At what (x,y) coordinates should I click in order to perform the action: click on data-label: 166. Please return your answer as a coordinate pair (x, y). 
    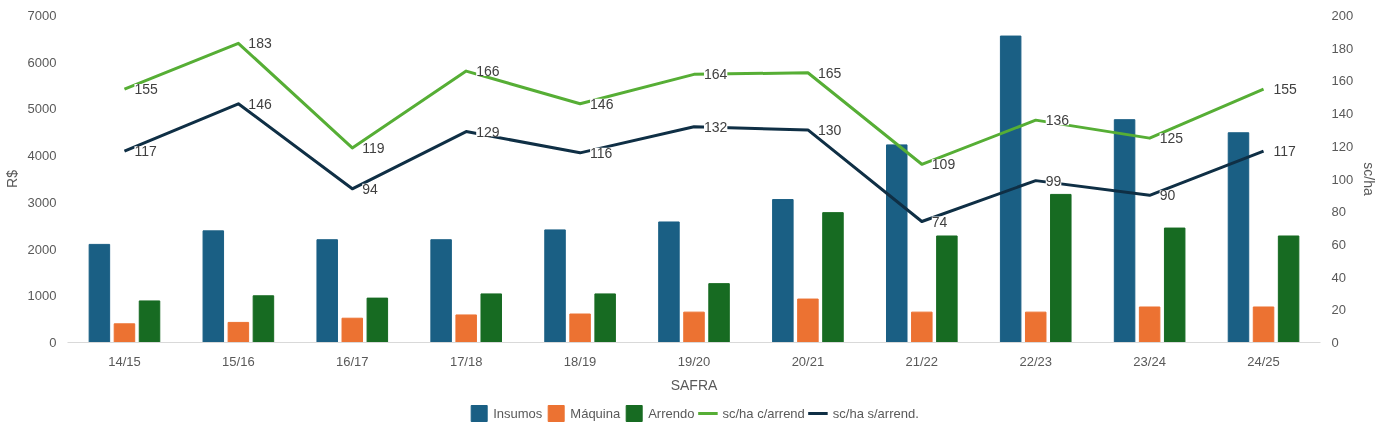
    Looking at the image, I should click on (488, 71).